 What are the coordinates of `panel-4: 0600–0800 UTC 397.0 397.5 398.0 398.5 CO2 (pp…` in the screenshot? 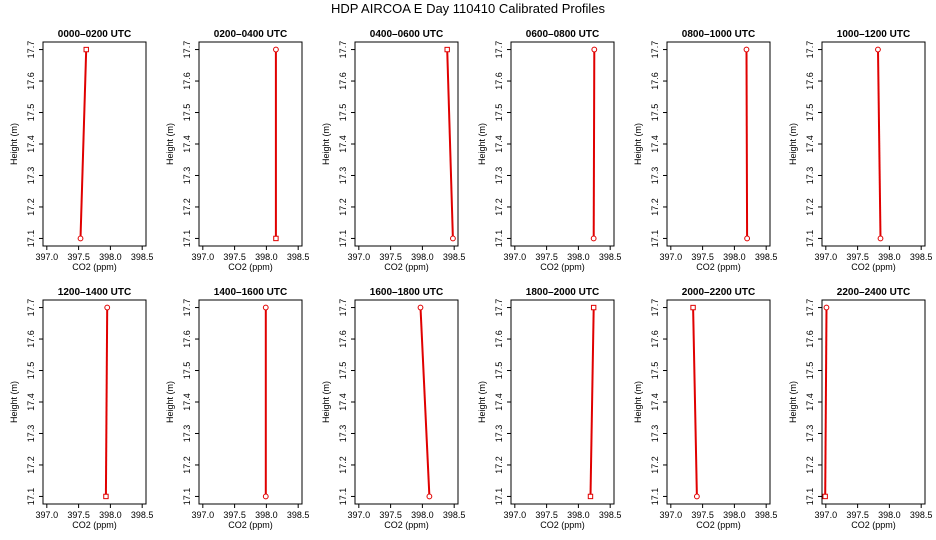 It's located at (549, 150).